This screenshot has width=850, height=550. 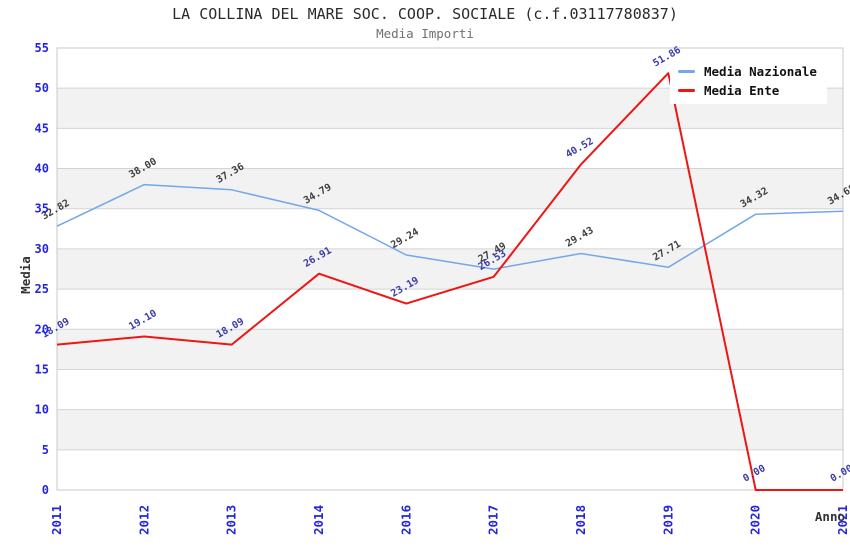 I want to click on legend-item-media-nazionale: Media Nazionale, so click(x=747, y=71).